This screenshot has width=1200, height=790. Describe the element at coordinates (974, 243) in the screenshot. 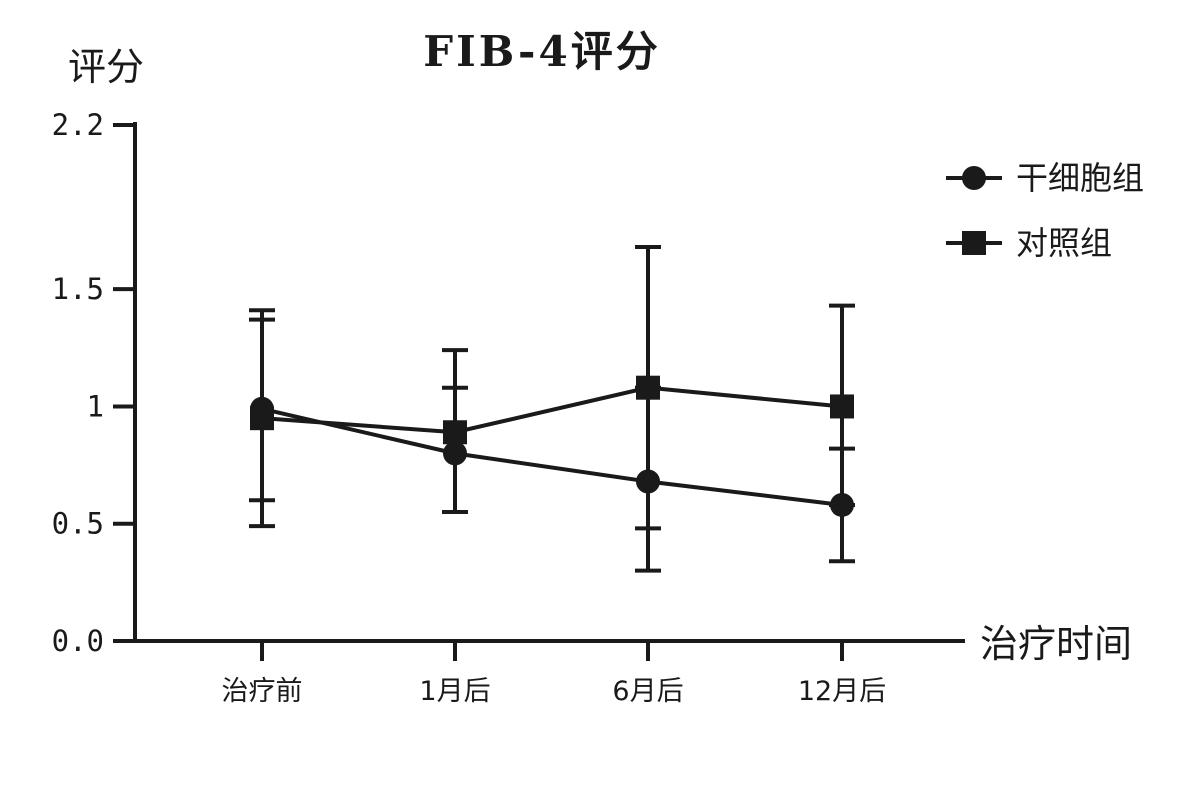

I see `legend-marker-square` at that location.